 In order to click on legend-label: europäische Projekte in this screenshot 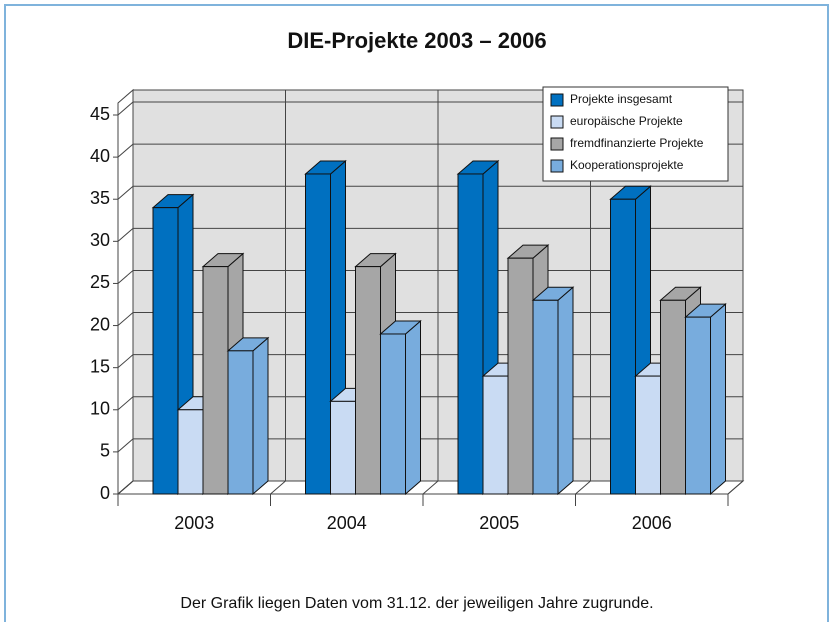, I will do `click(626, 121)`.